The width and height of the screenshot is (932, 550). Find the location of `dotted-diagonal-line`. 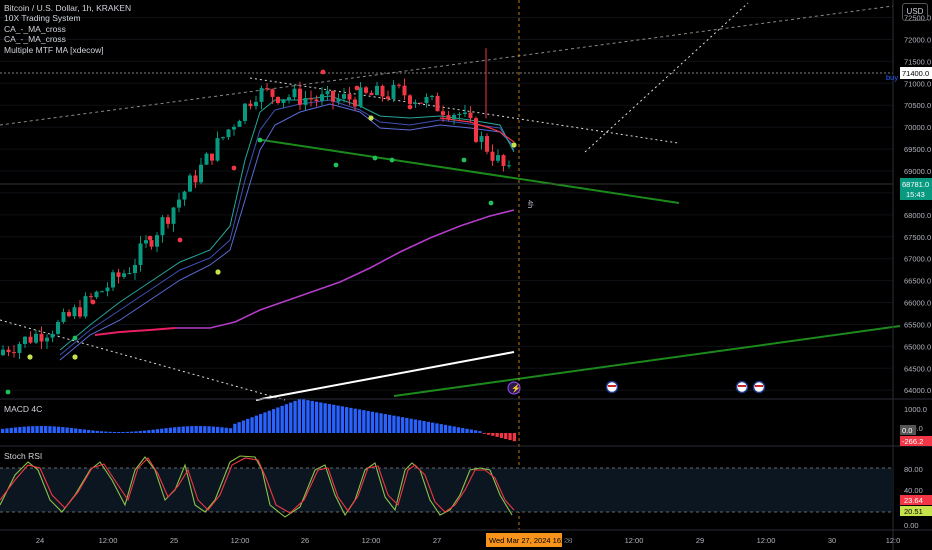

dotted-diagonal-line is located at coordinates (666, 77).